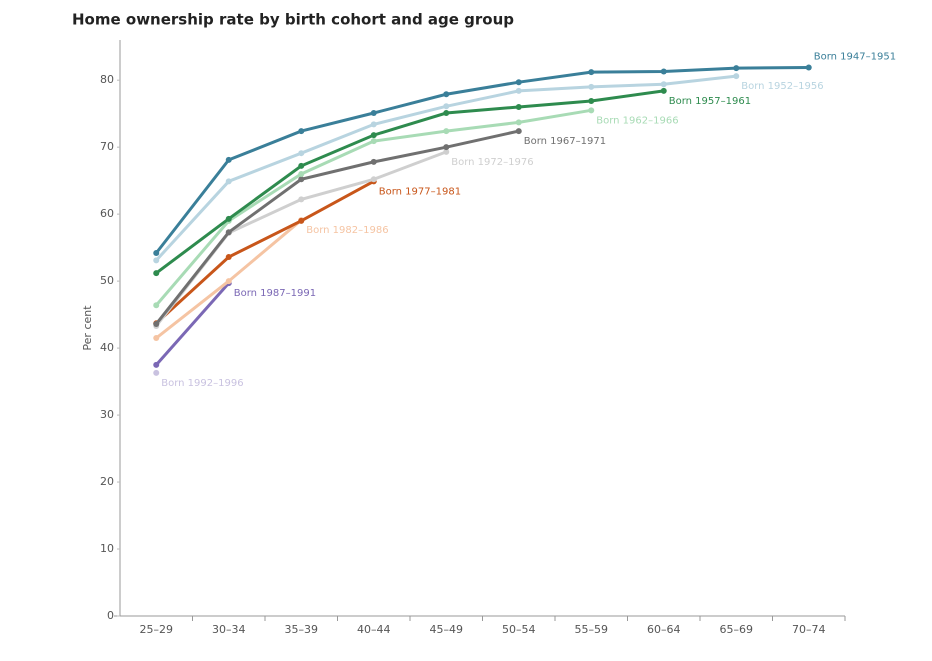  What do you see at coordinates (809, 629) in the screenshot?
I see `x-tick-label: 70–74` at bounding box center [809, 629].